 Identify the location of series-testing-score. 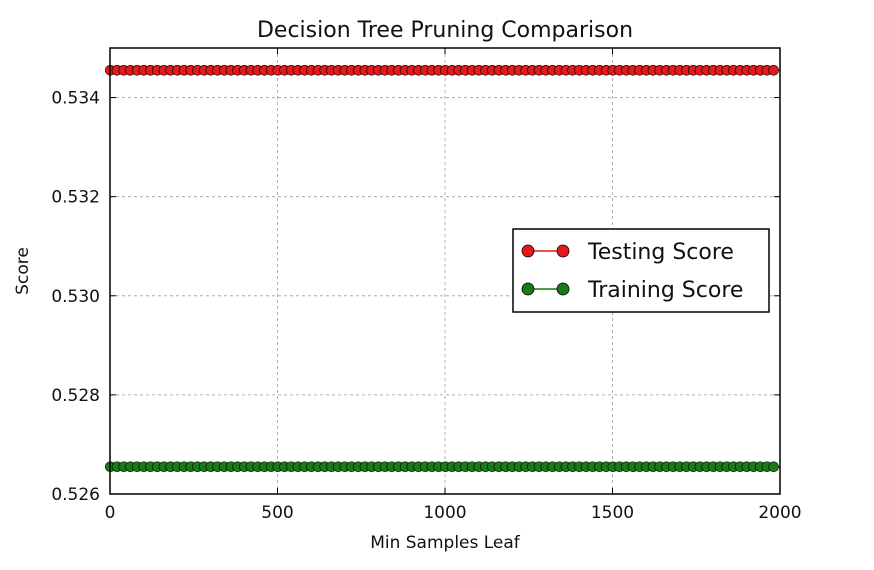
(442, 70).